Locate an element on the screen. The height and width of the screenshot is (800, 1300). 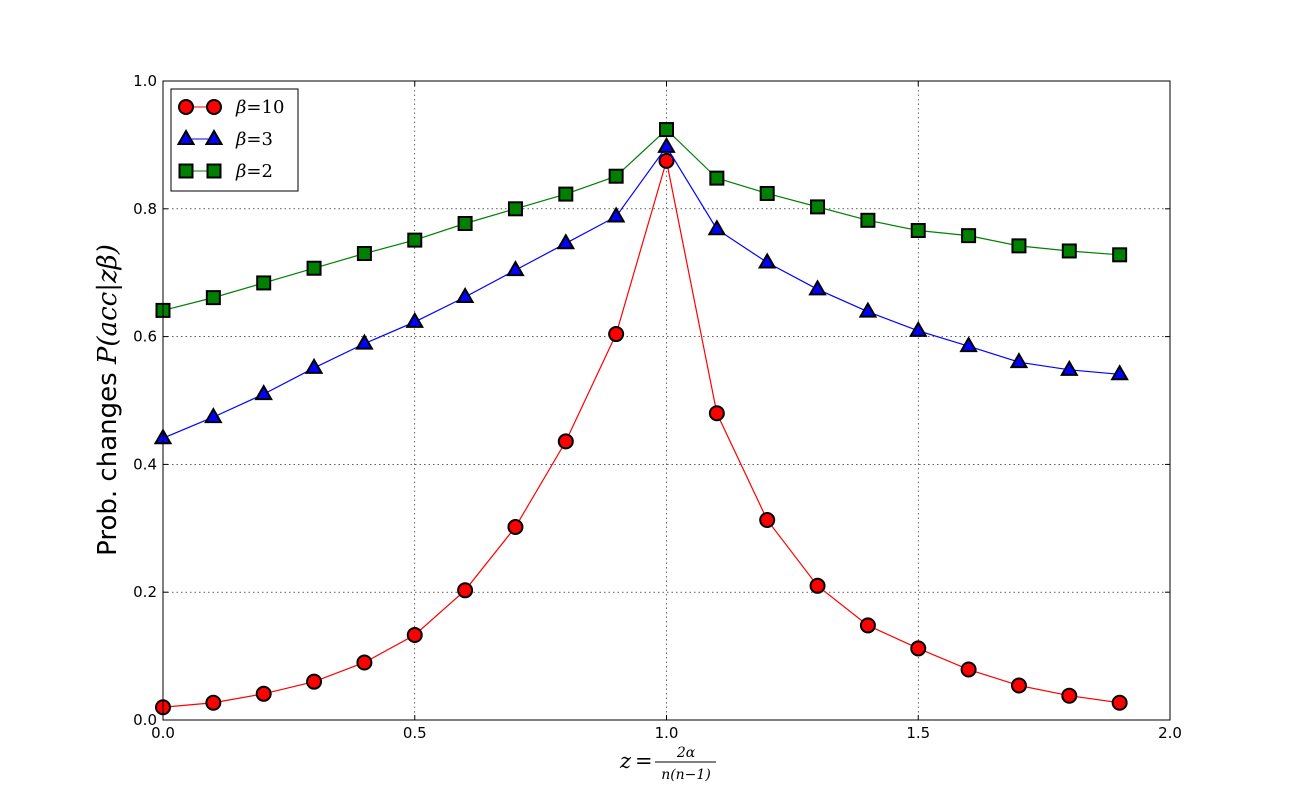
x-label-denominator: n(n−1) is located at coordinates (686, 775).